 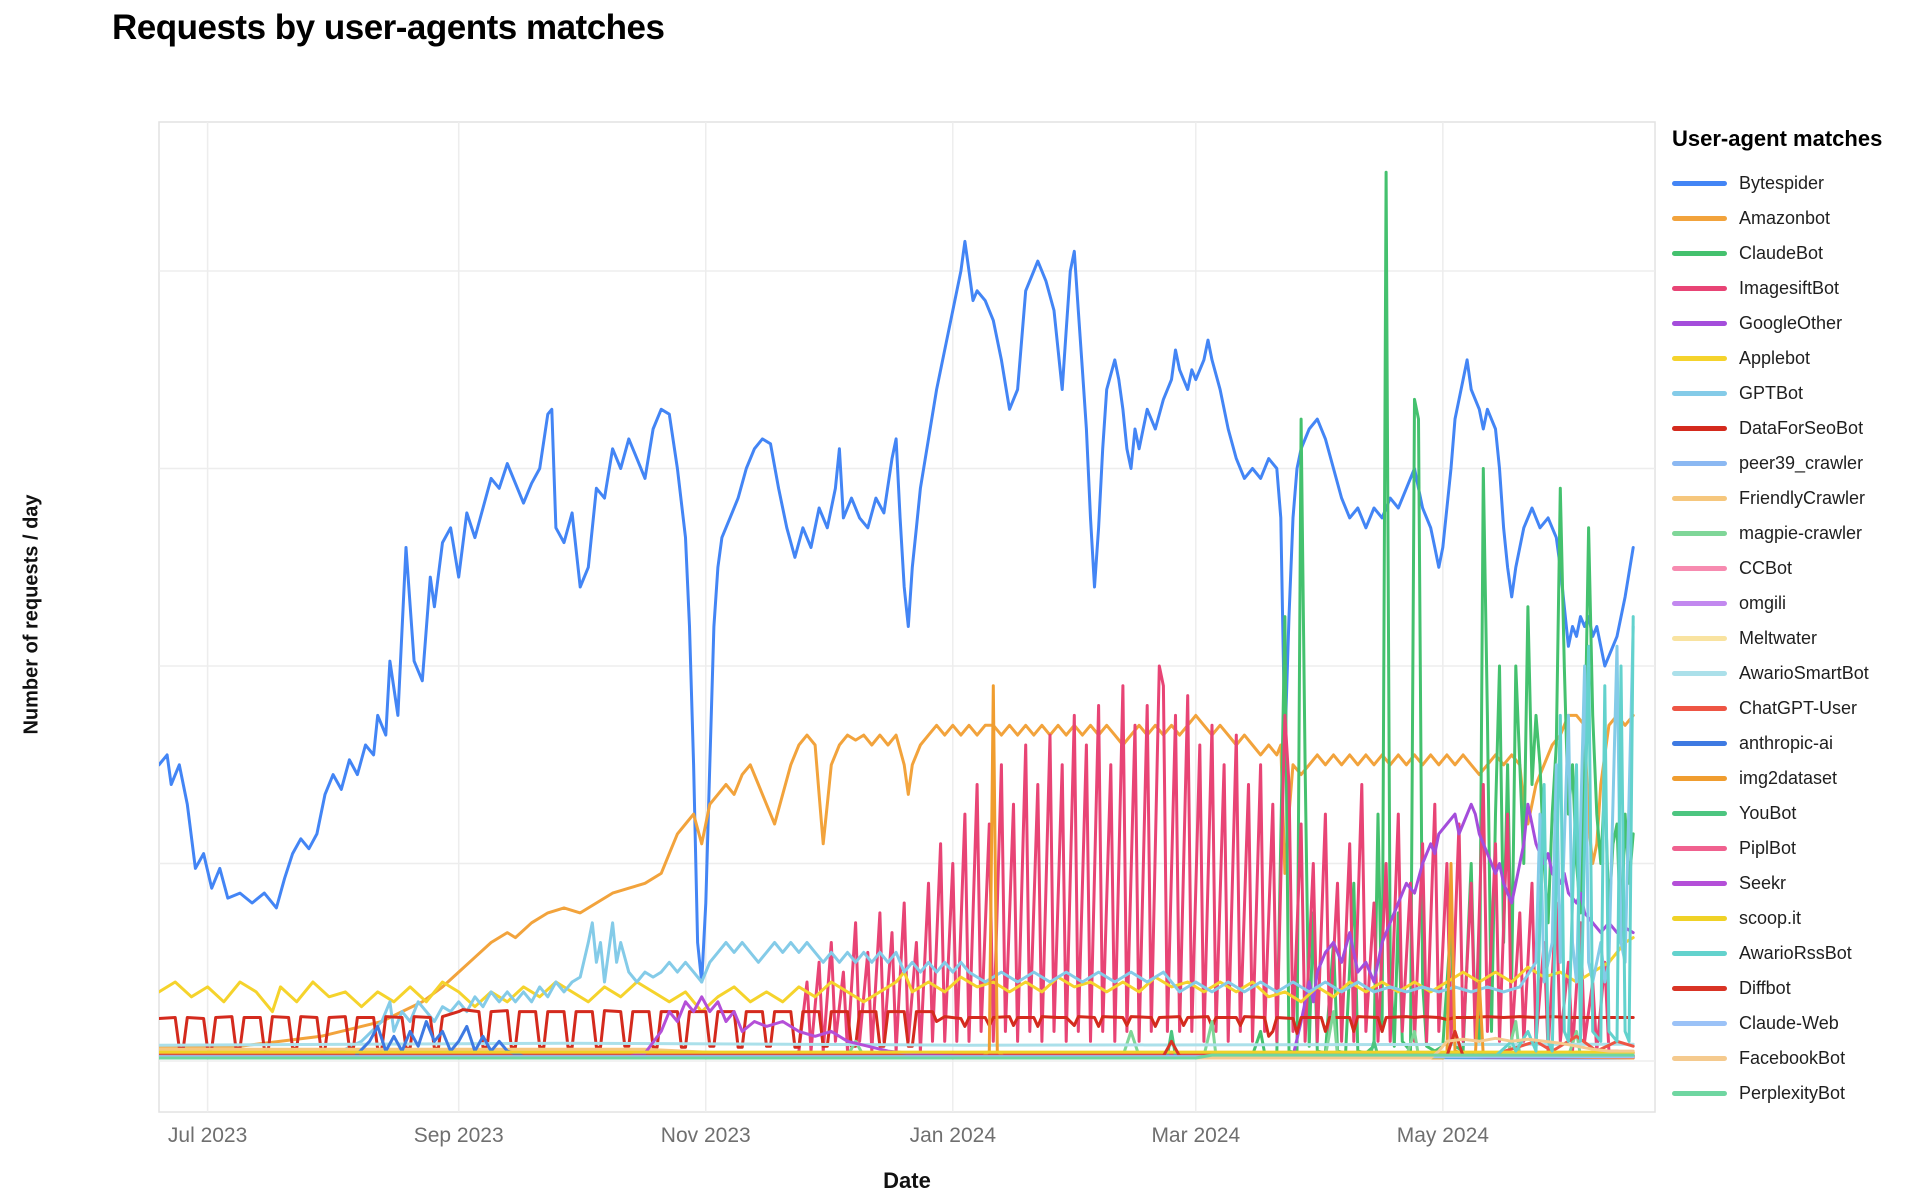 What do you see at coordinates (897, 1056) in the screenshot?
I see `series-line-perplexitybot` at bounding box center [897, 1056].